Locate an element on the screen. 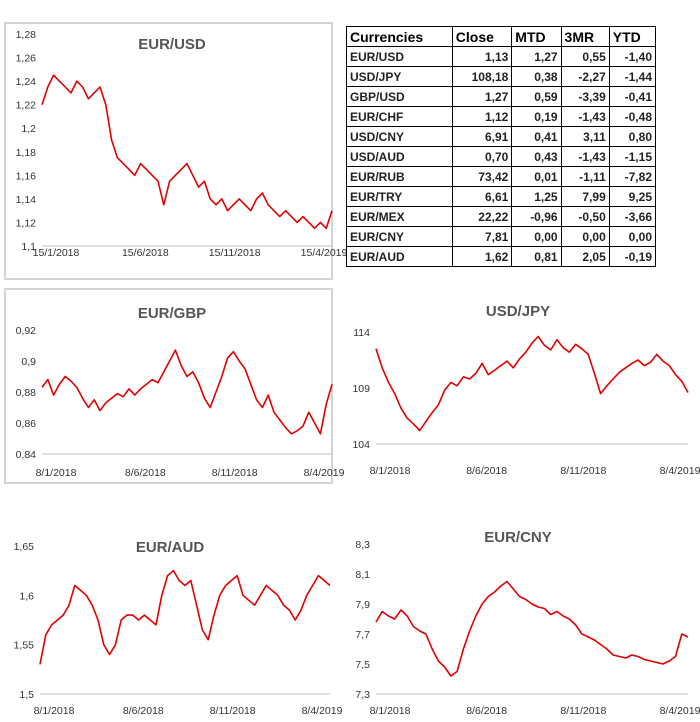  cell-mtd: -0,96 is located at coordinates (536, 216).